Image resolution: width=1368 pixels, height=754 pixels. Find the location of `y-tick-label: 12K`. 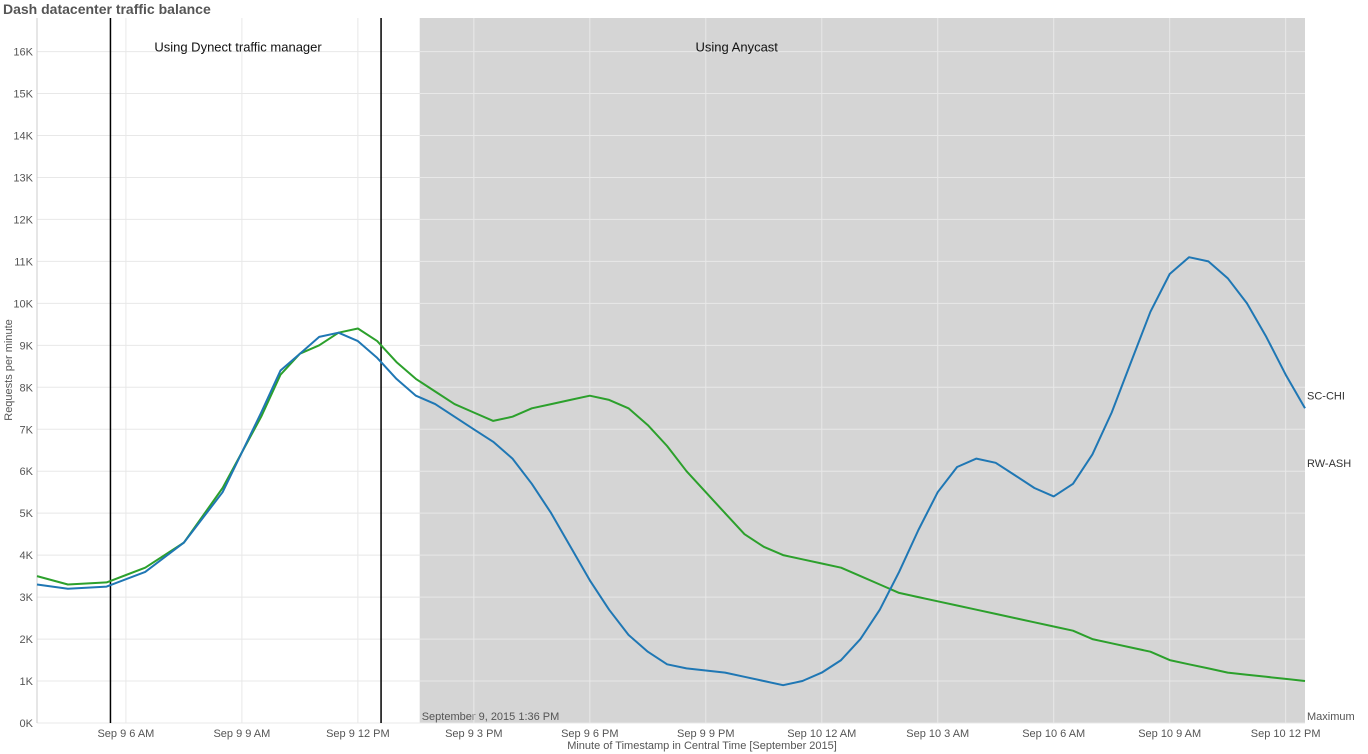

y-tick-label: 12K is located at coordinates (23, 220).